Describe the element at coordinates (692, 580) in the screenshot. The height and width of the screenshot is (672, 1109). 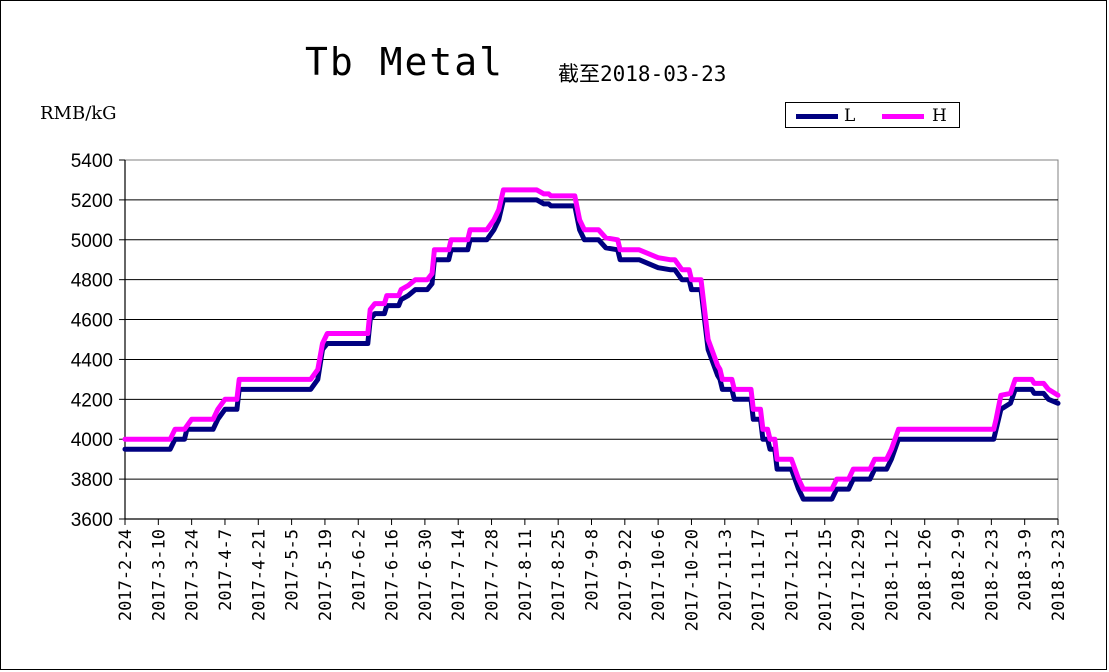
I see `x-tick-label: 2017-10-20` at that location.